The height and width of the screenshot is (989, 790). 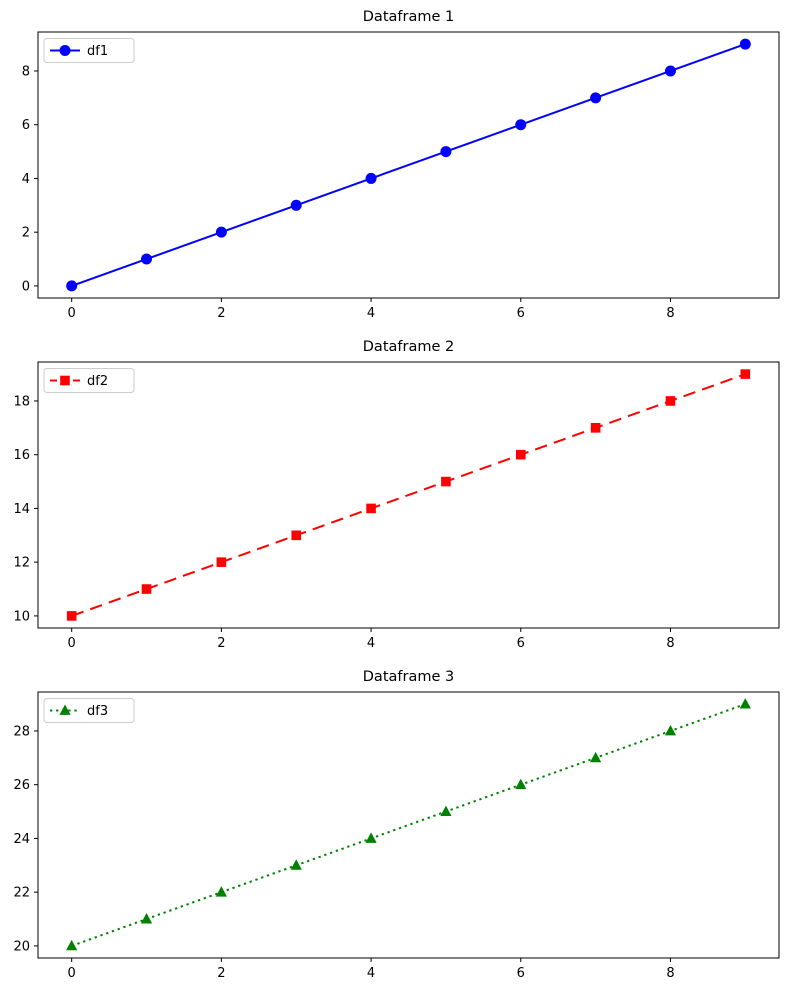 I want to click on y-tick-label: 24, so click(x=21, y=839).